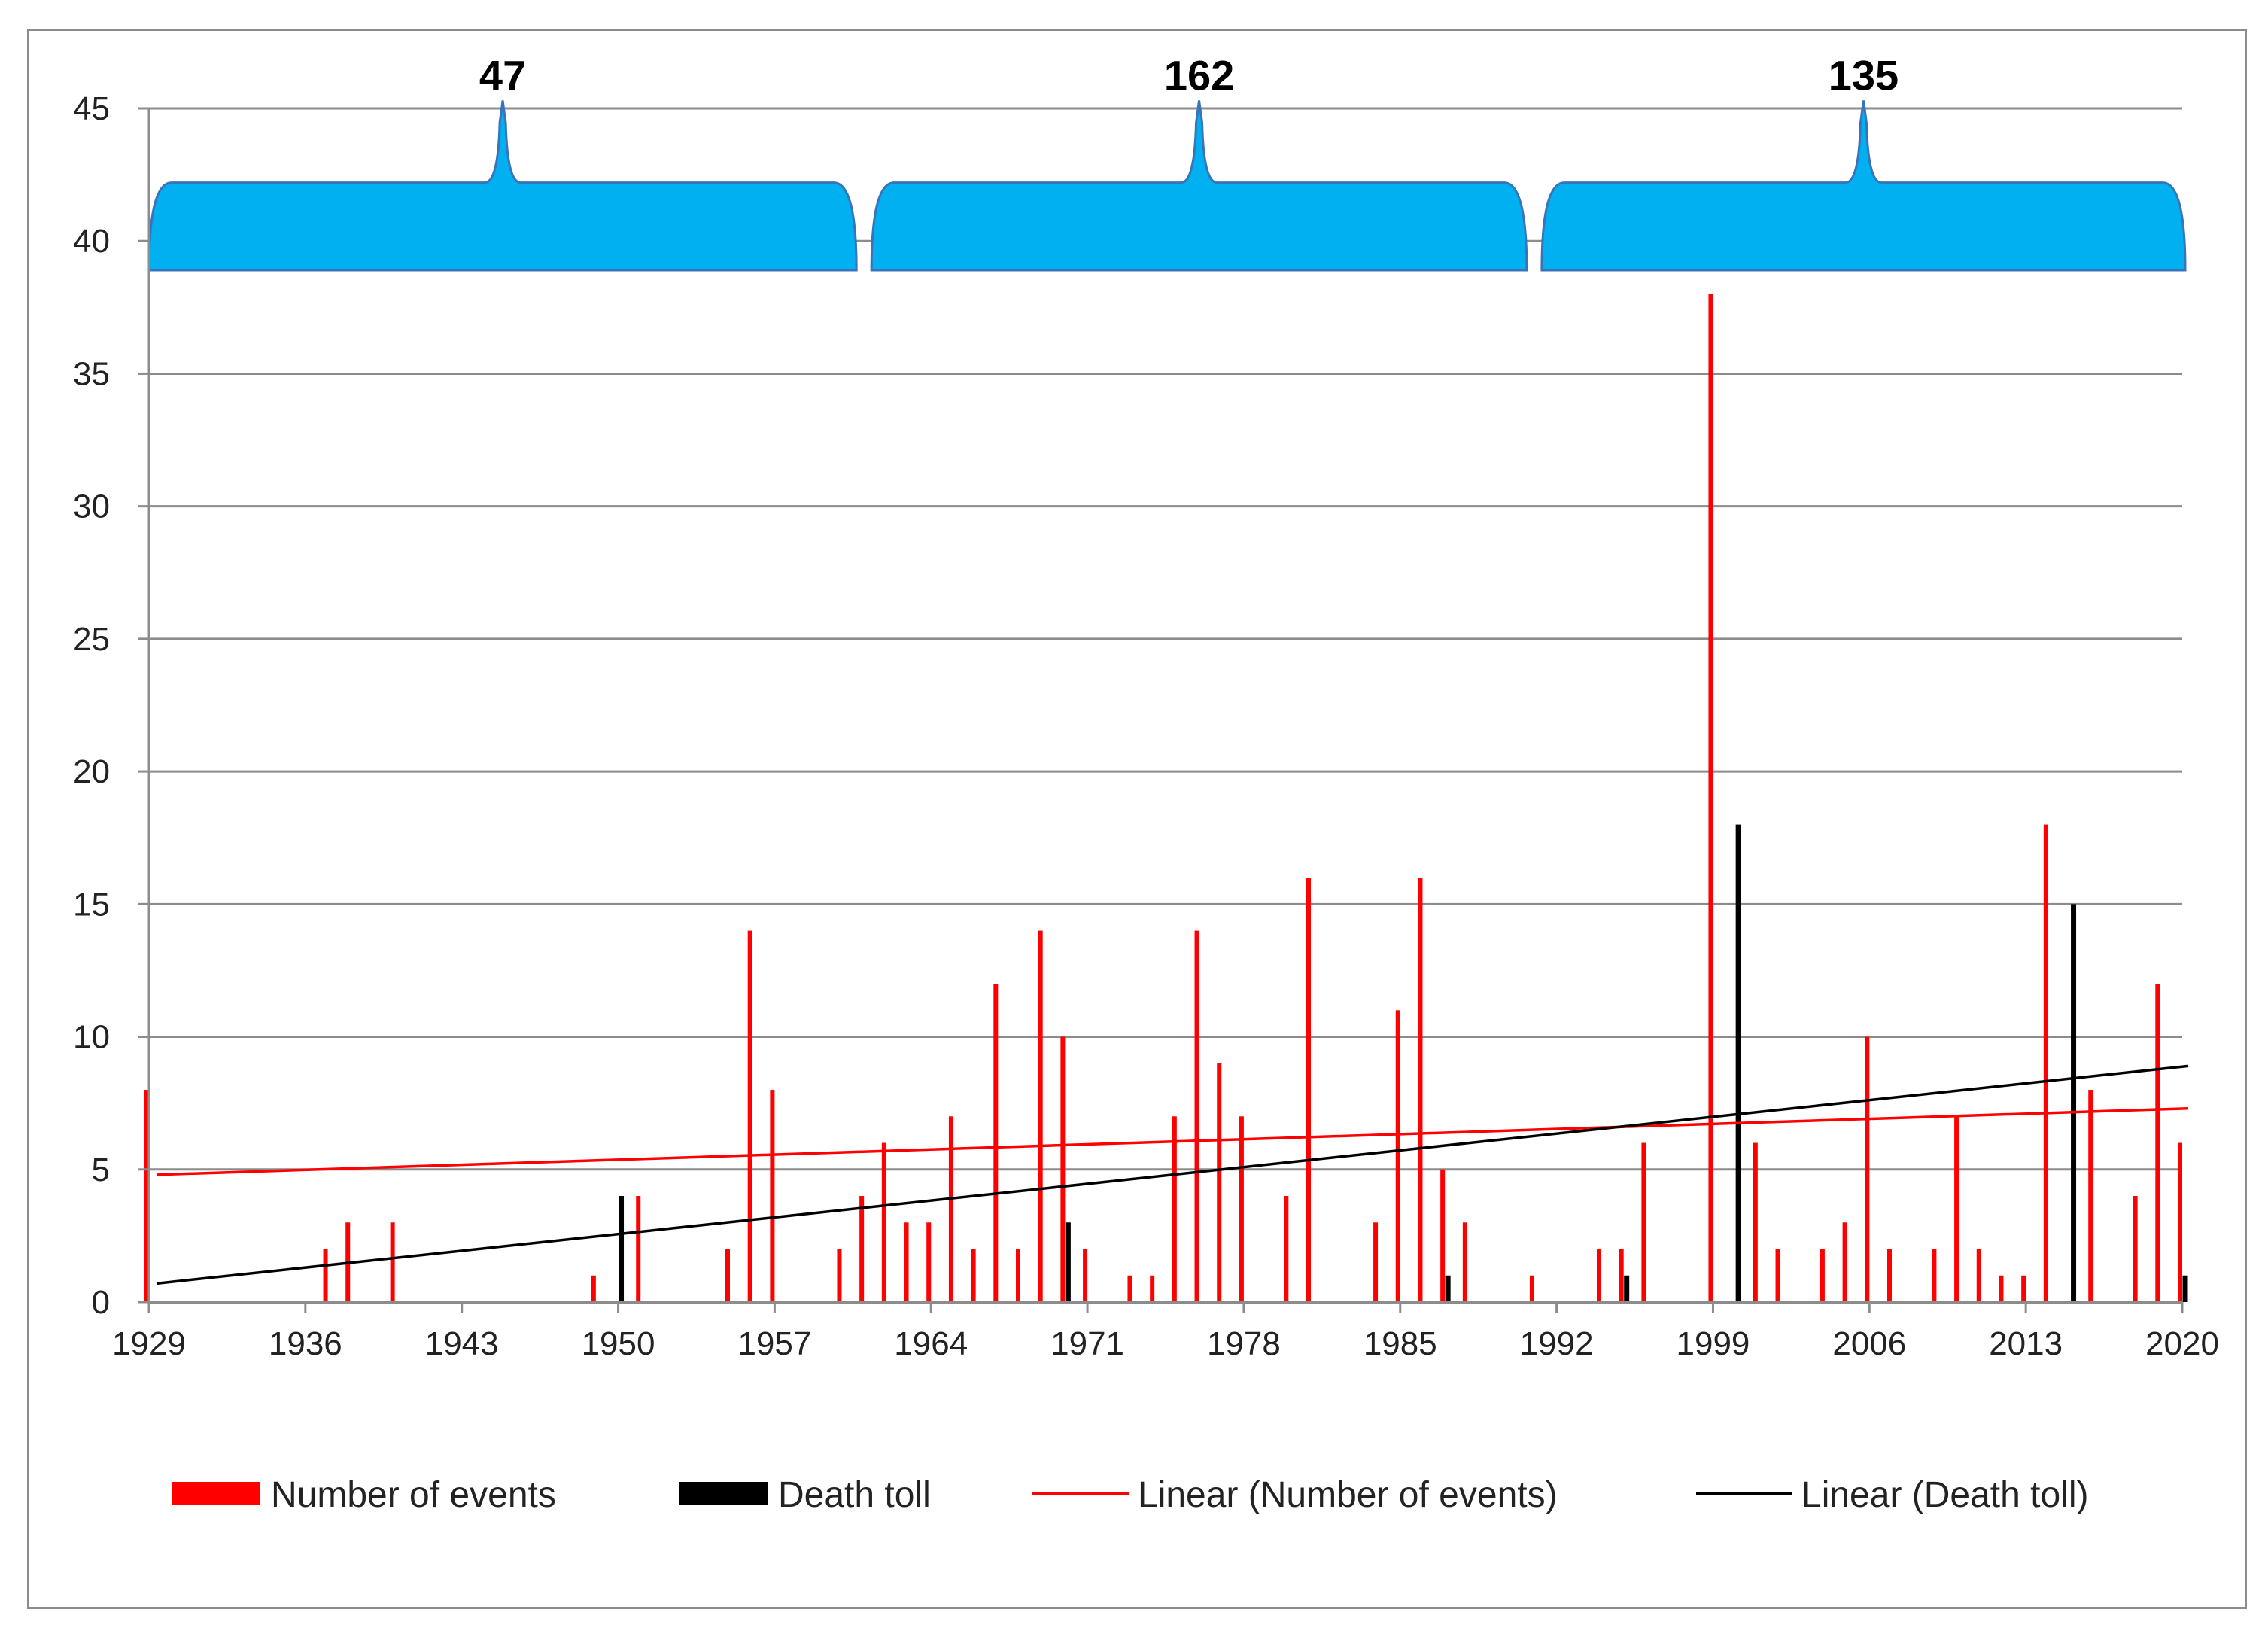 This screenshot has height=1643, width=2268. I want to click on y-tick-label: 35, so click(91, 373).